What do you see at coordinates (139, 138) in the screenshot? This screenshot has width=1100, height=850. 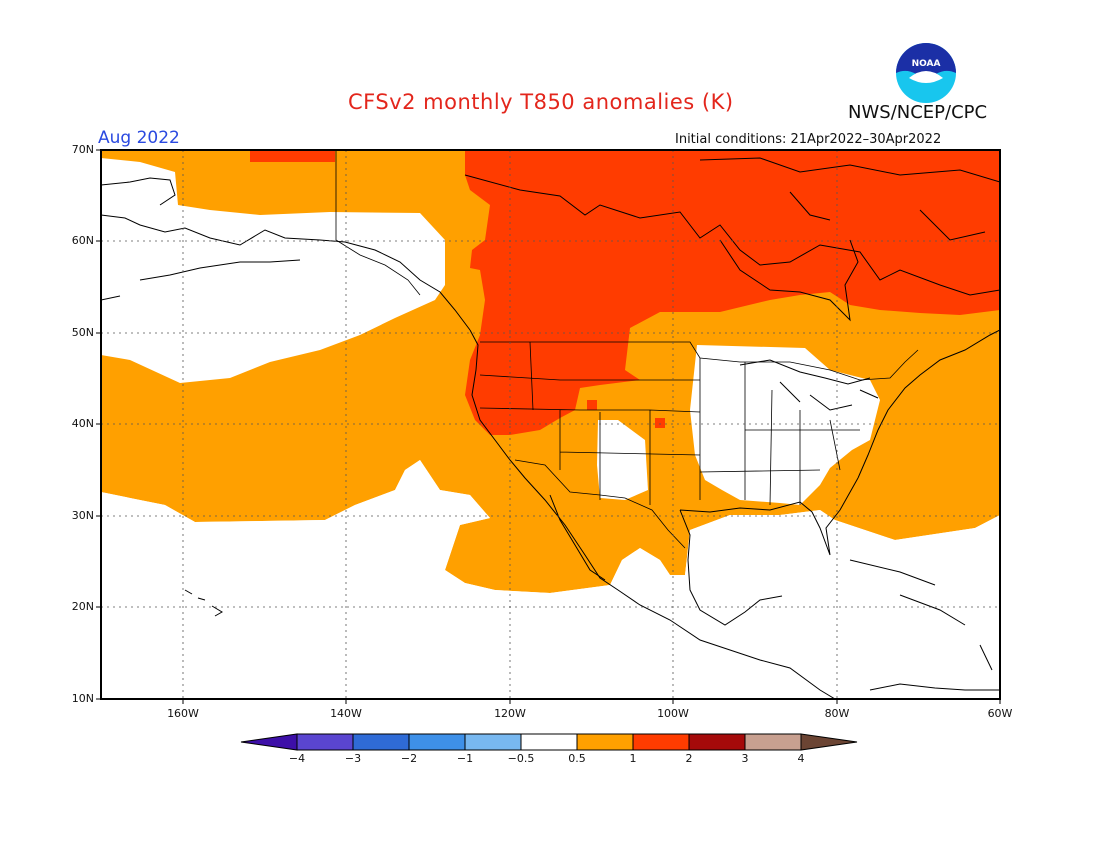 I see `valid-month-label: Aug 2022` at bounding box center [139, 138].